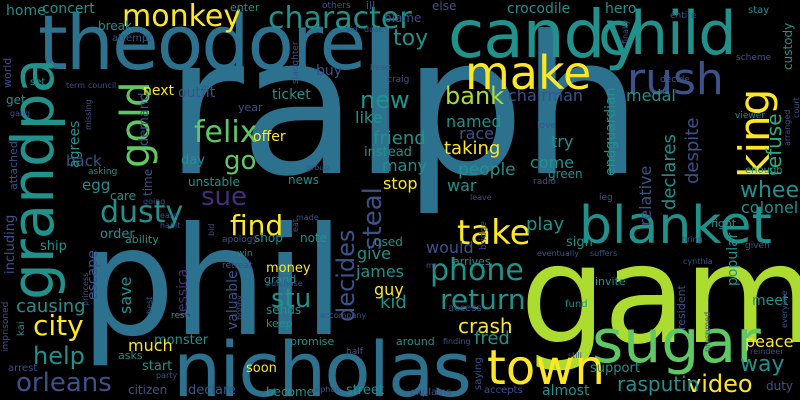 This screenshot has width=800, height=400. I want to click on word-green: green, so click(565, 174).